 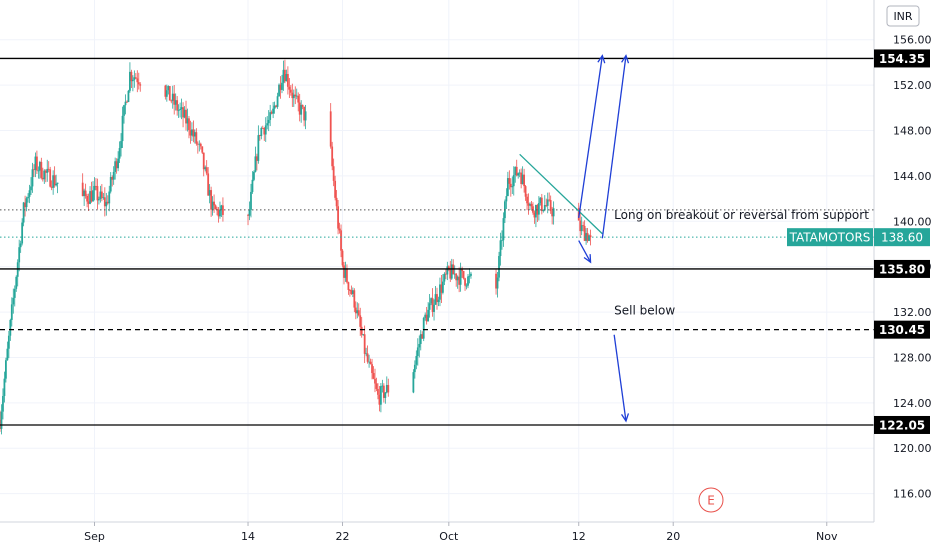 I want to click on last-price-tag, so click(x=902, y=237).